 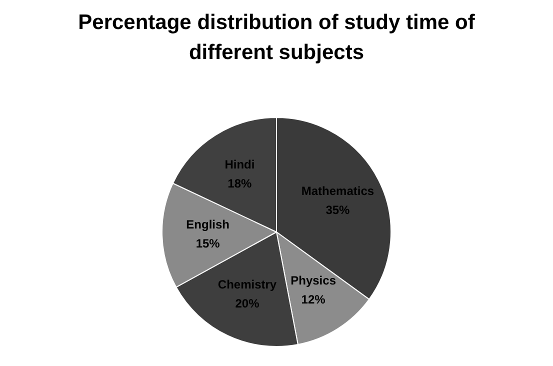 What do you see at coordinates (239, 164) in the screenshot?
I see `slice-label: Hindi` at bounding box center [239, 164].